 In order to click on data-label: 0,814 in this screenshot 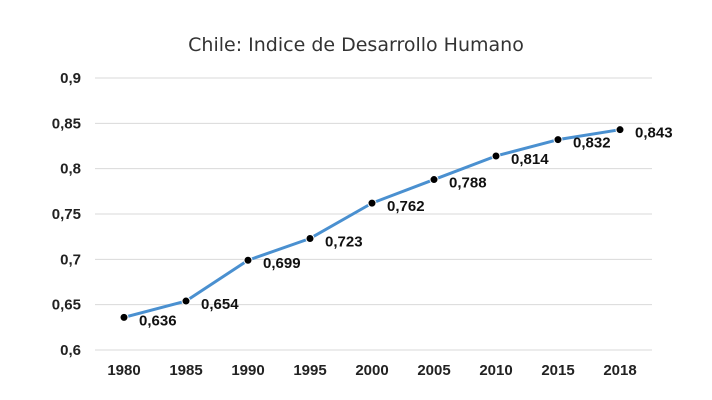, I will do `click(530, 159)`.